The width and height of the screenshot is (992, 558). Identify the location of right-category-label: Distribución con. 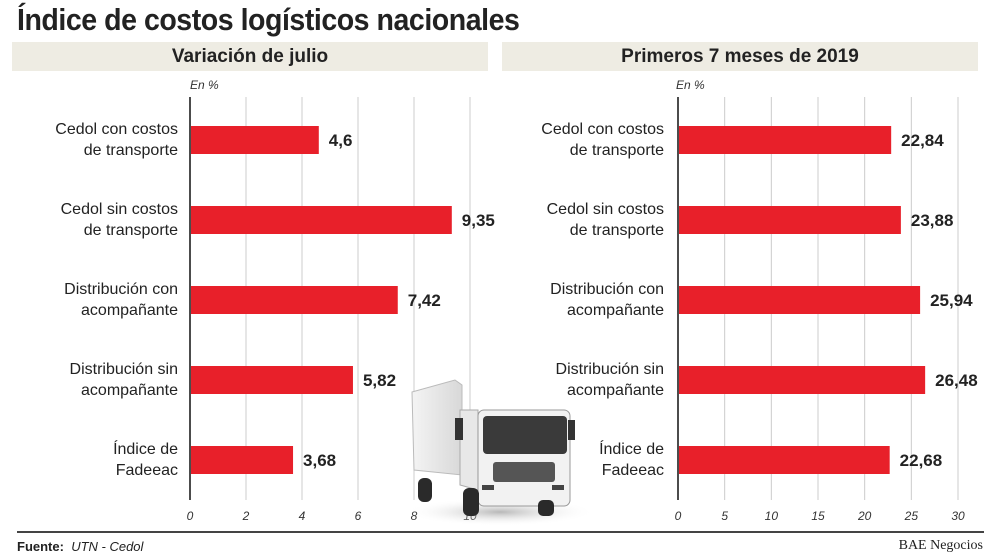
(607, 289).